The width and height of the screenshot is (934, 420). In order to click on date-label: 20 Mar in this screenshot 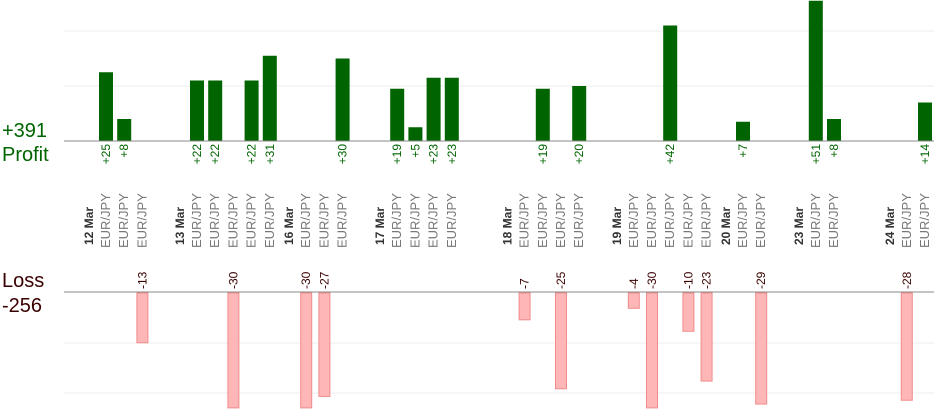, I will do `click(726, 226)`.